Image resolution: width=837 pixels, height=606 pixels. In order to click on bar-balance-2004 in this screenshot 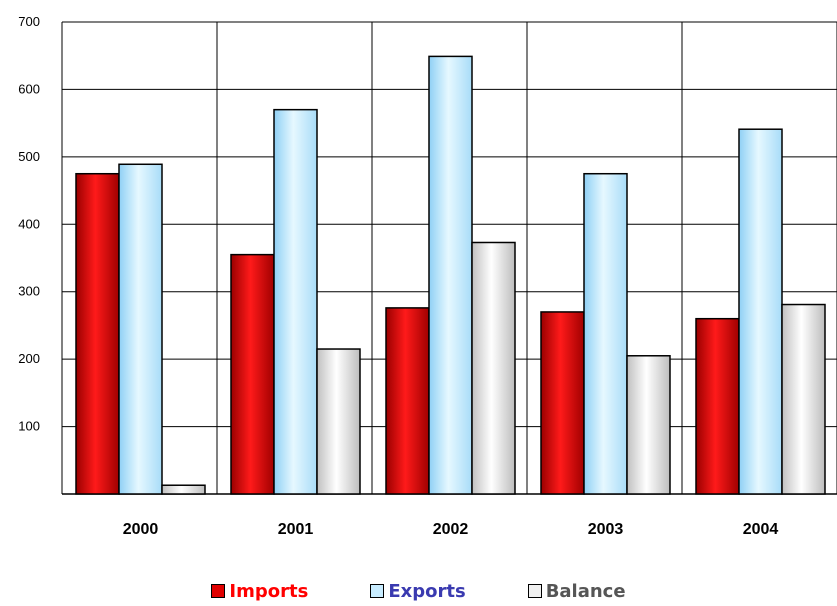, I will do `click(803, 399)`.